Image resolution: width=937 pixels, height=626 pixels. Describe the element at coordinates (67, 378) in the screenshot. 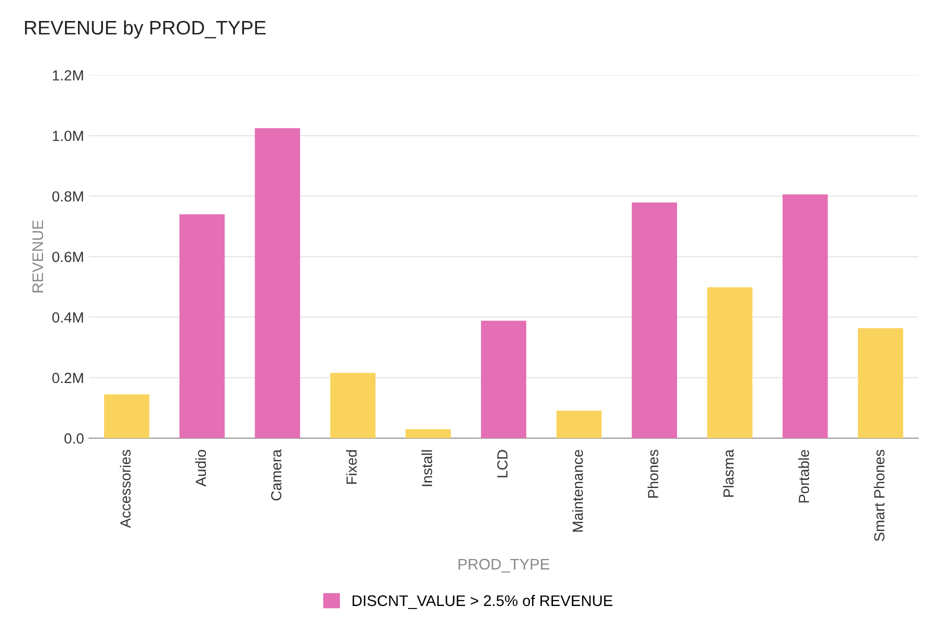

I see `y-tick-label: 0.2M` at that location.